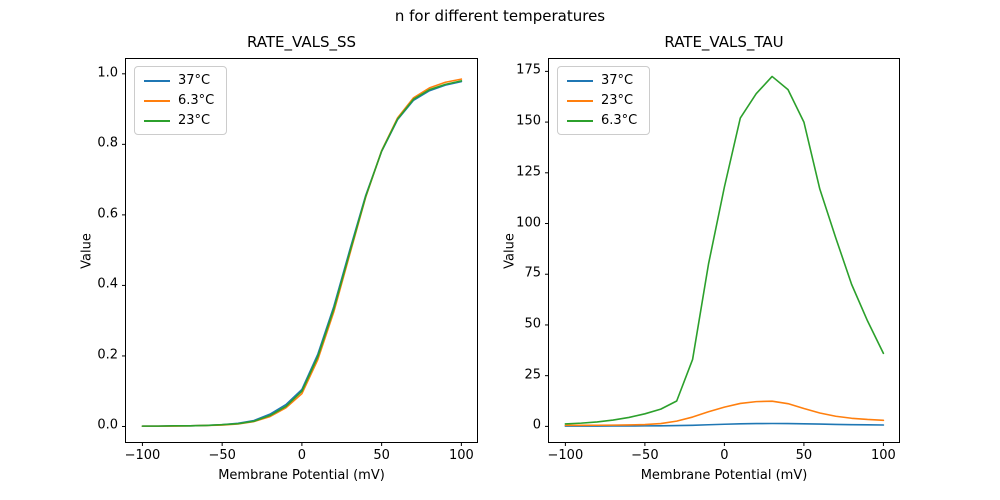  What do you see at coordinates (500, 16) in the screenshot?
I see `figure-title: n for different temperatures` at bounding box center [500, 16].